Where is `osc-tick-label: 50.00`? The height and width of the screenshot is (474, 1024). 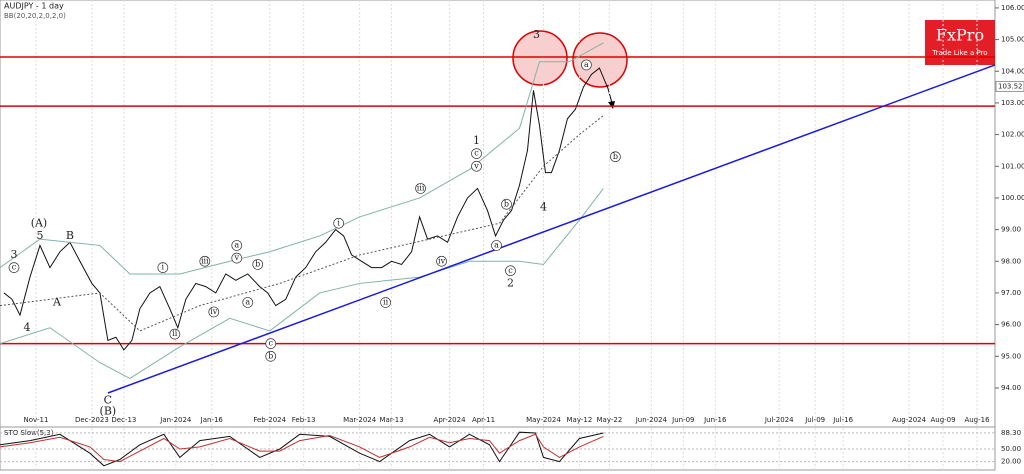
osc-tick-label: 50.00 is located at coordinates (1011, 449).